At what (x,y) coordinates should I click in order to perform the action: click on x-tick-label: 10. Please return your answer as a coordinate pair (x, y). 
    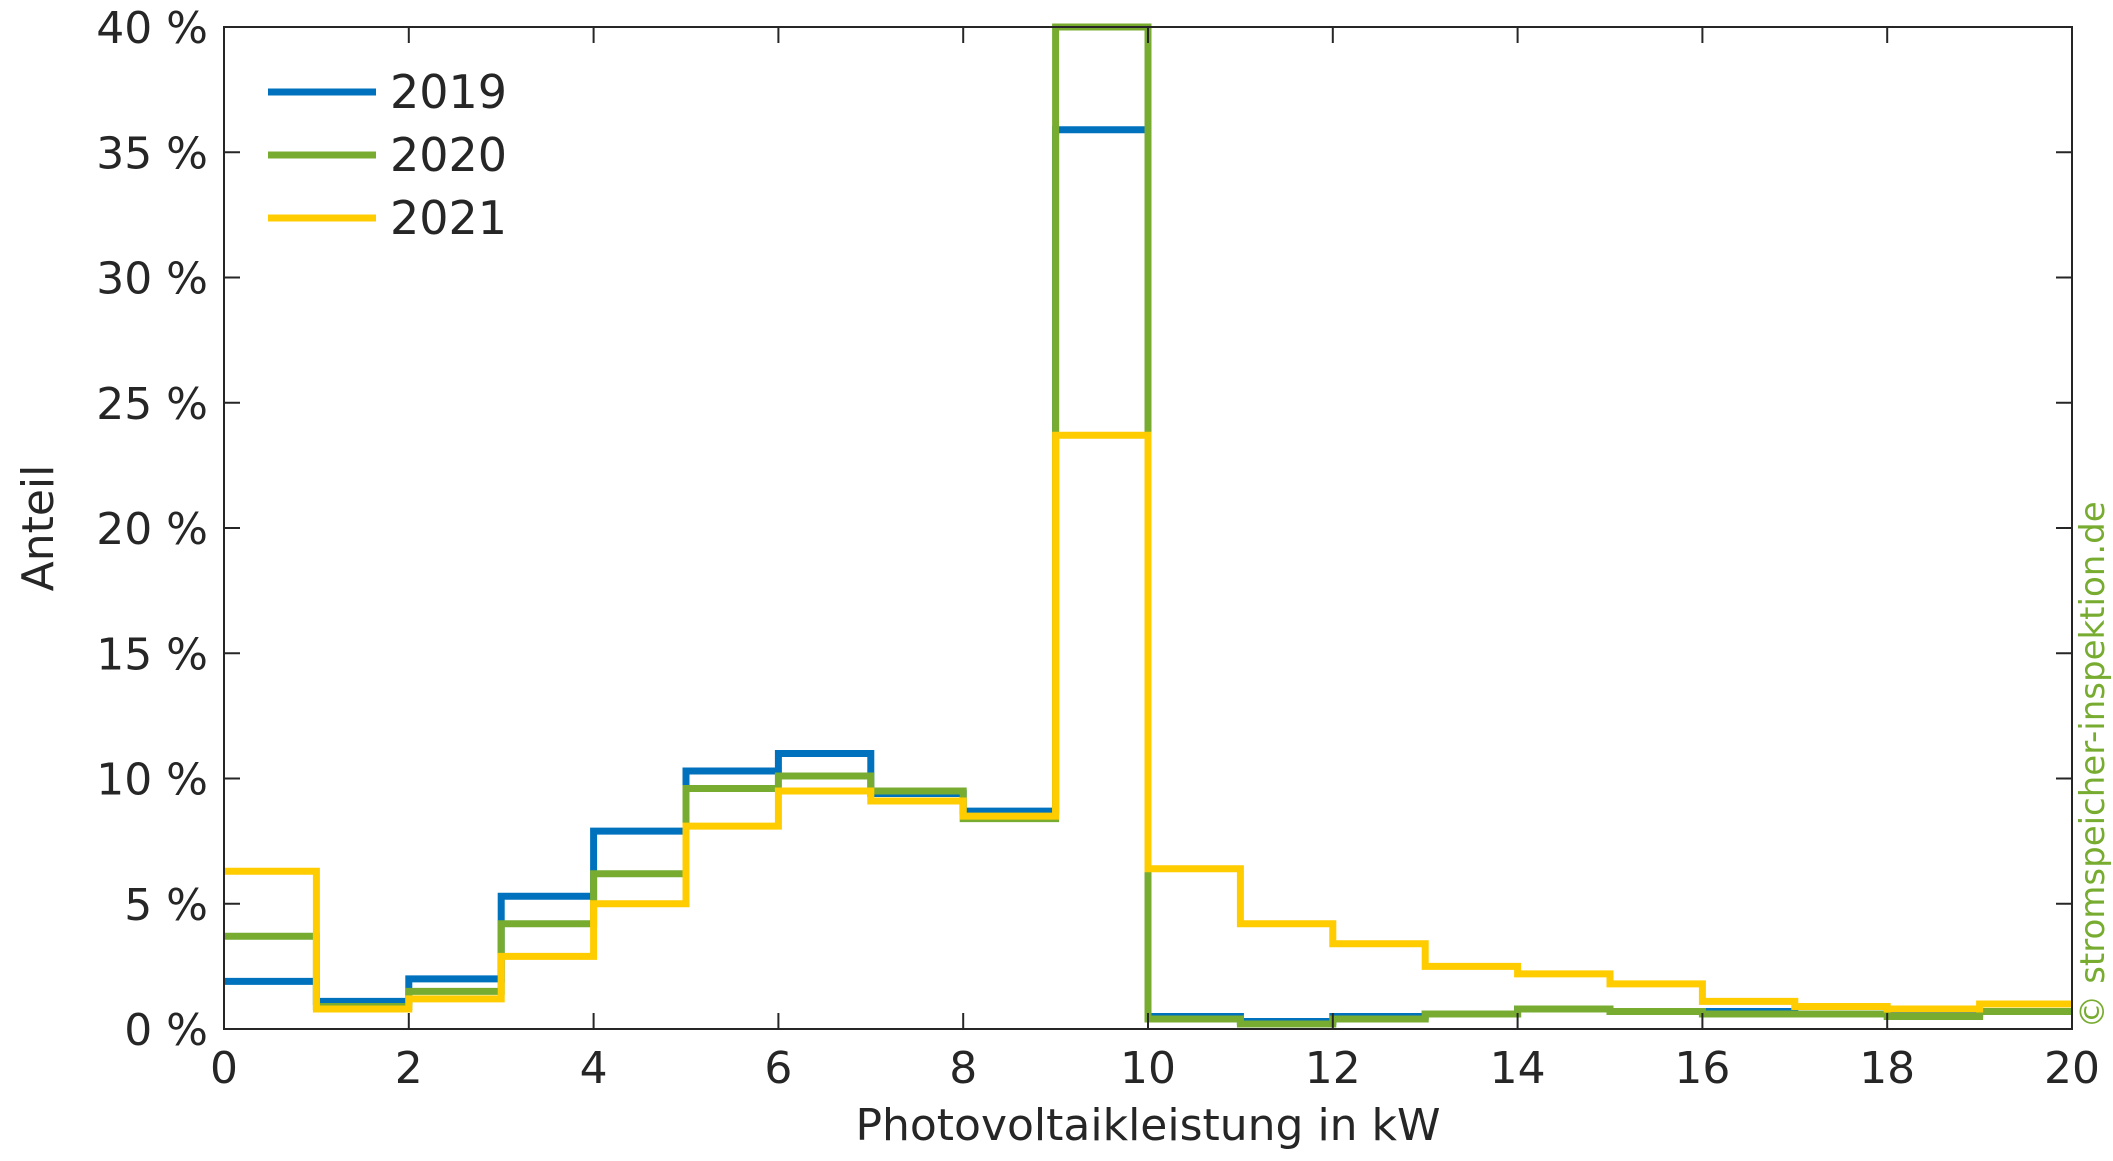
    Looking at the image, I should click on (1148, 1068).